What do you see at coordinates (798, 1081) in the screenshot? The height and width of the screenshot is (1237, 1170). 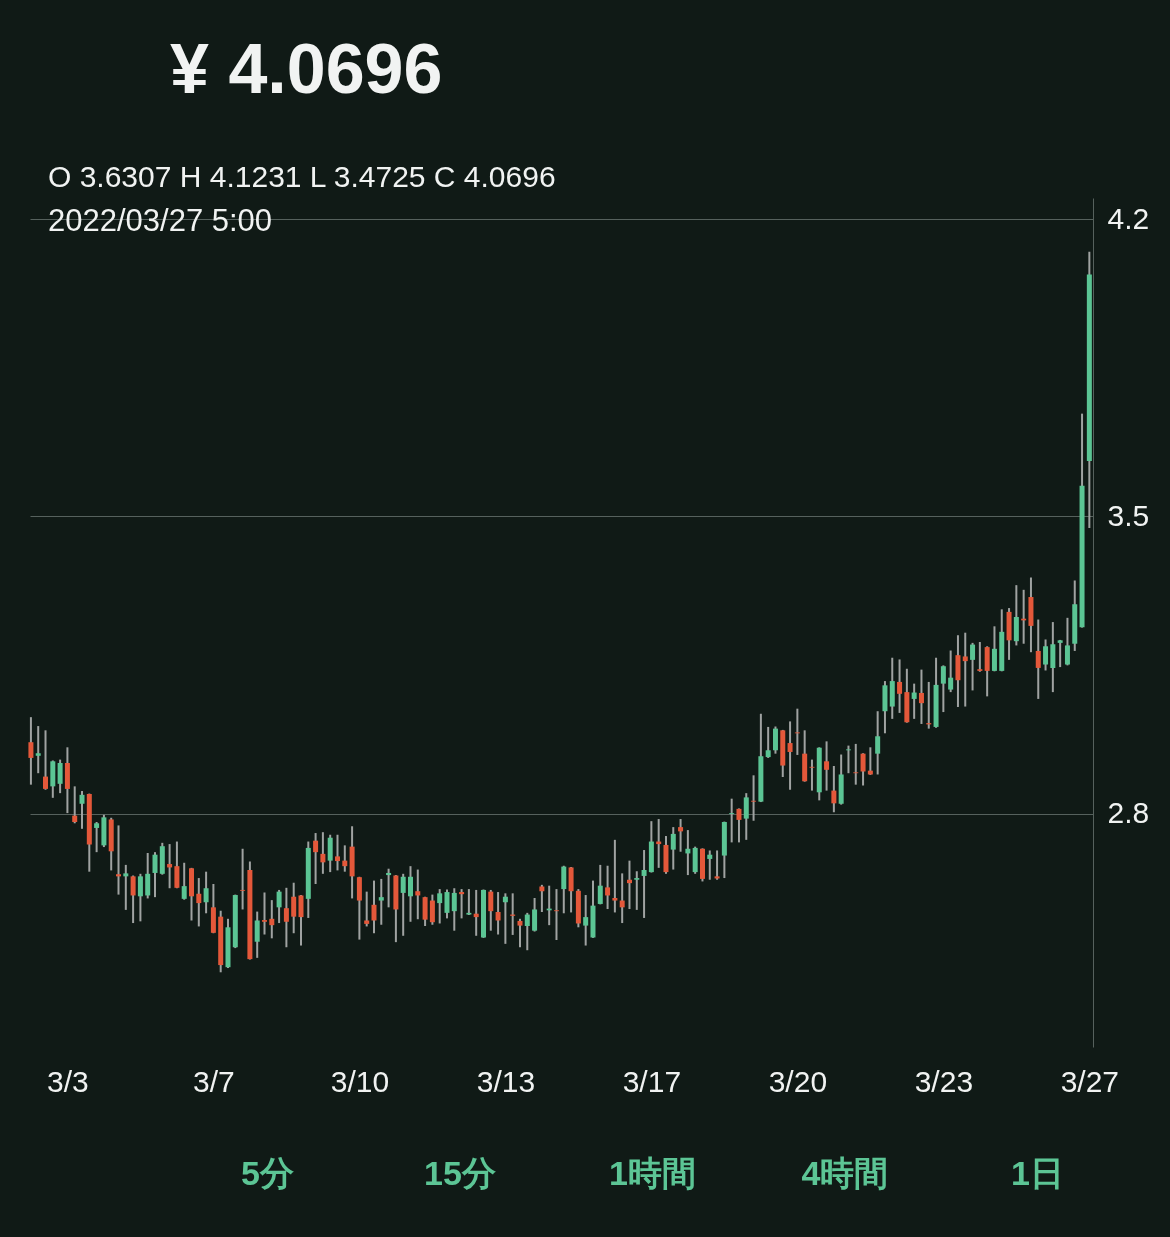 I see `x-tick-label: 3/20` at bounding box center [798, 1081].